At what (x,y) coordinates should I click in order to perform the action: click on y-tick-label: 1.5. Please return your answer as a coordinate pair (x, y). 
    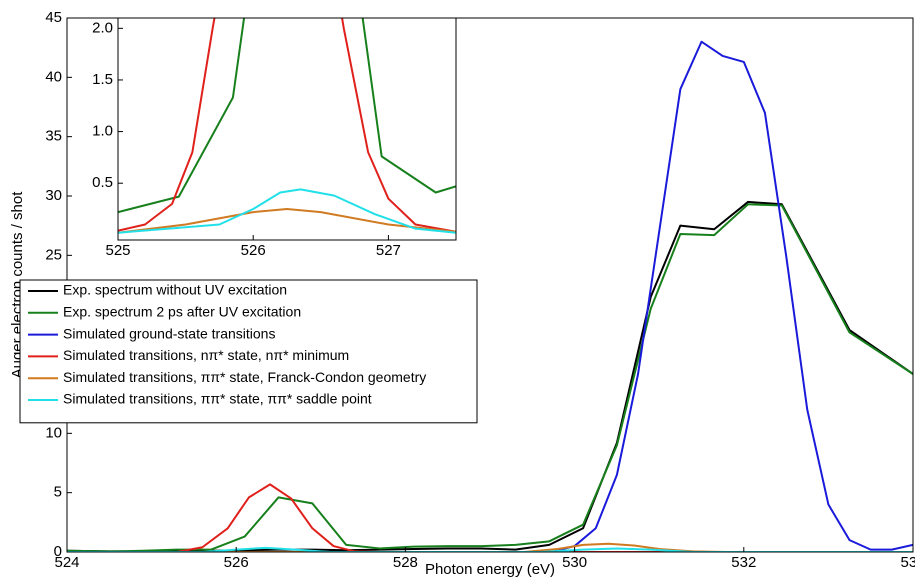
    Looking at the image, I should click on (102, 79).